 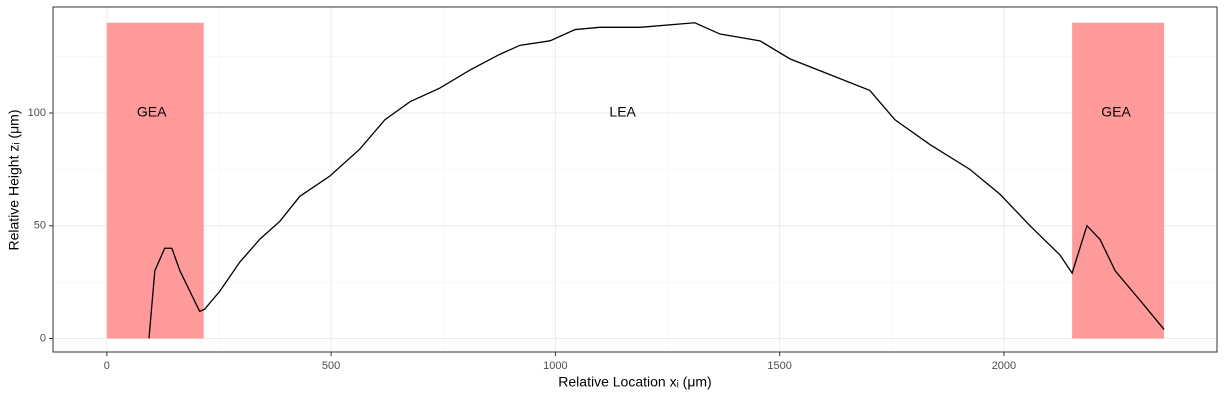 What do you see at coordinates (37, 113) in the screenshot?
I see `y-tick-label: 100` at bounding box center [37, 113].